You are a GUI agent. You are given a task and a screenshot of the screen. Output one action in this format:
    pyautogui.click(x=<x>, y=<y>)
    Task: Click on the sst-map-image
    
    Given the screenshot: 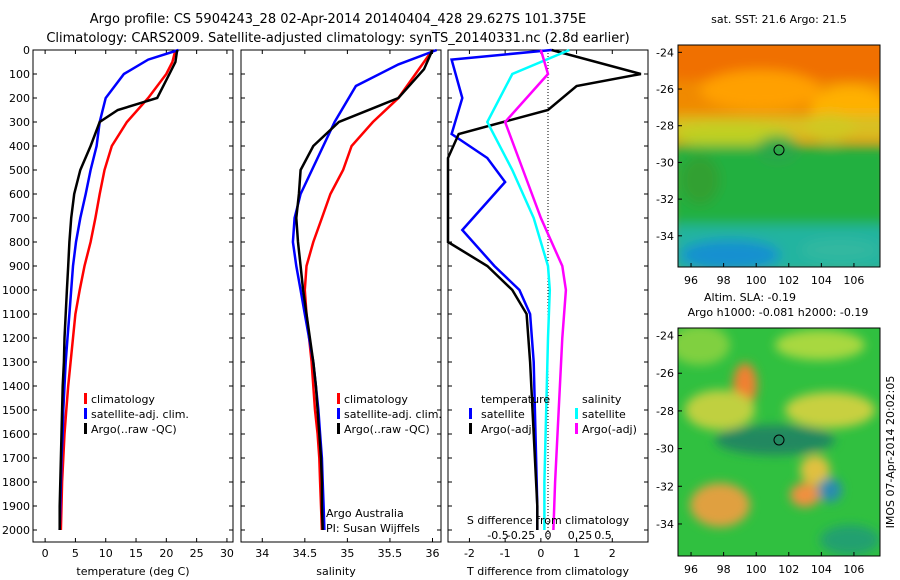 What is the action you would take?
    pyautogui.click(x=779, y=156)
    